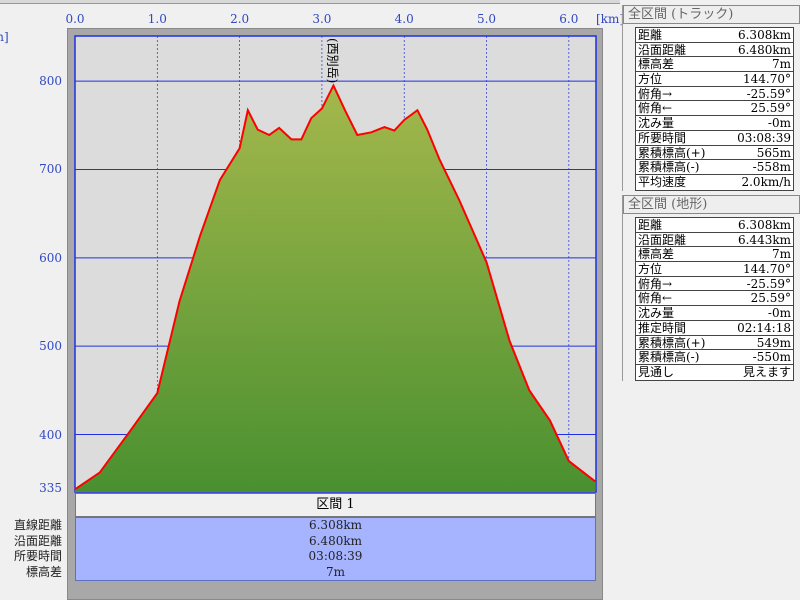 Image resolution: width=800 pixels, height=600 pixels. What do you see at coordinates (656, 371) in the screenshot?
I see `stat-label: 見通し` at bounding box center [656, 371].